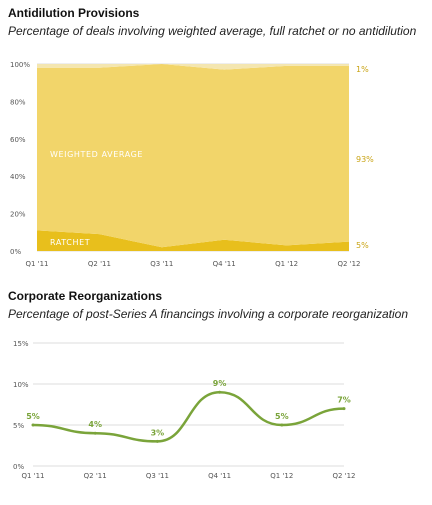 This screenshot has height=505, width=432. I want to click on series-label: NO ANTIDILUTION, so click(90, 57).